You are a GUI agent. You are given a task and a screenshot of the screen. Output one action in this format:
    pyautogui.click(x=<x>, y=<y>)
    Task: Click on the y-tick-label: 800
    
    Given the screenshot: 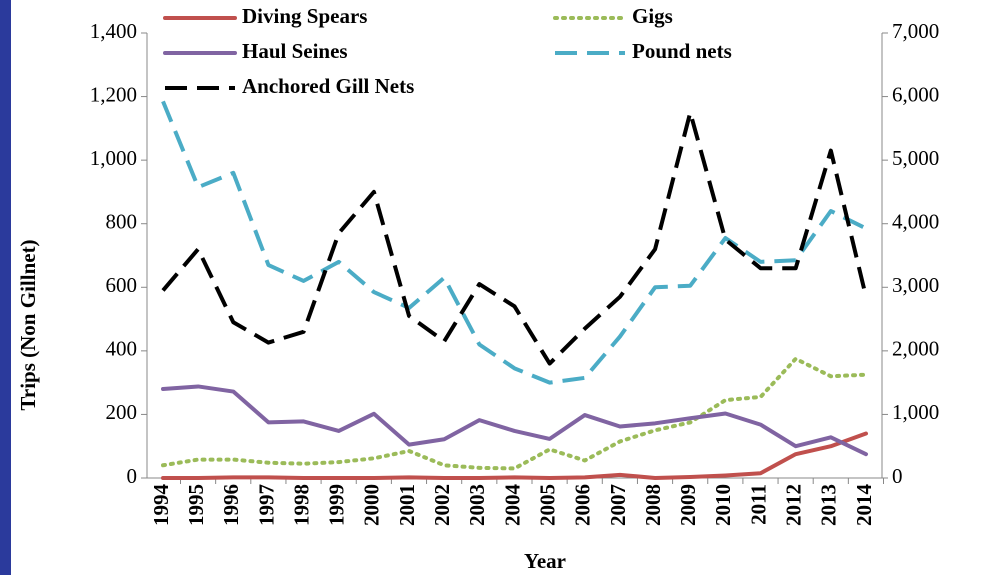 What is the action you would take?
    pyautogui.click(x=122, y=222)
    